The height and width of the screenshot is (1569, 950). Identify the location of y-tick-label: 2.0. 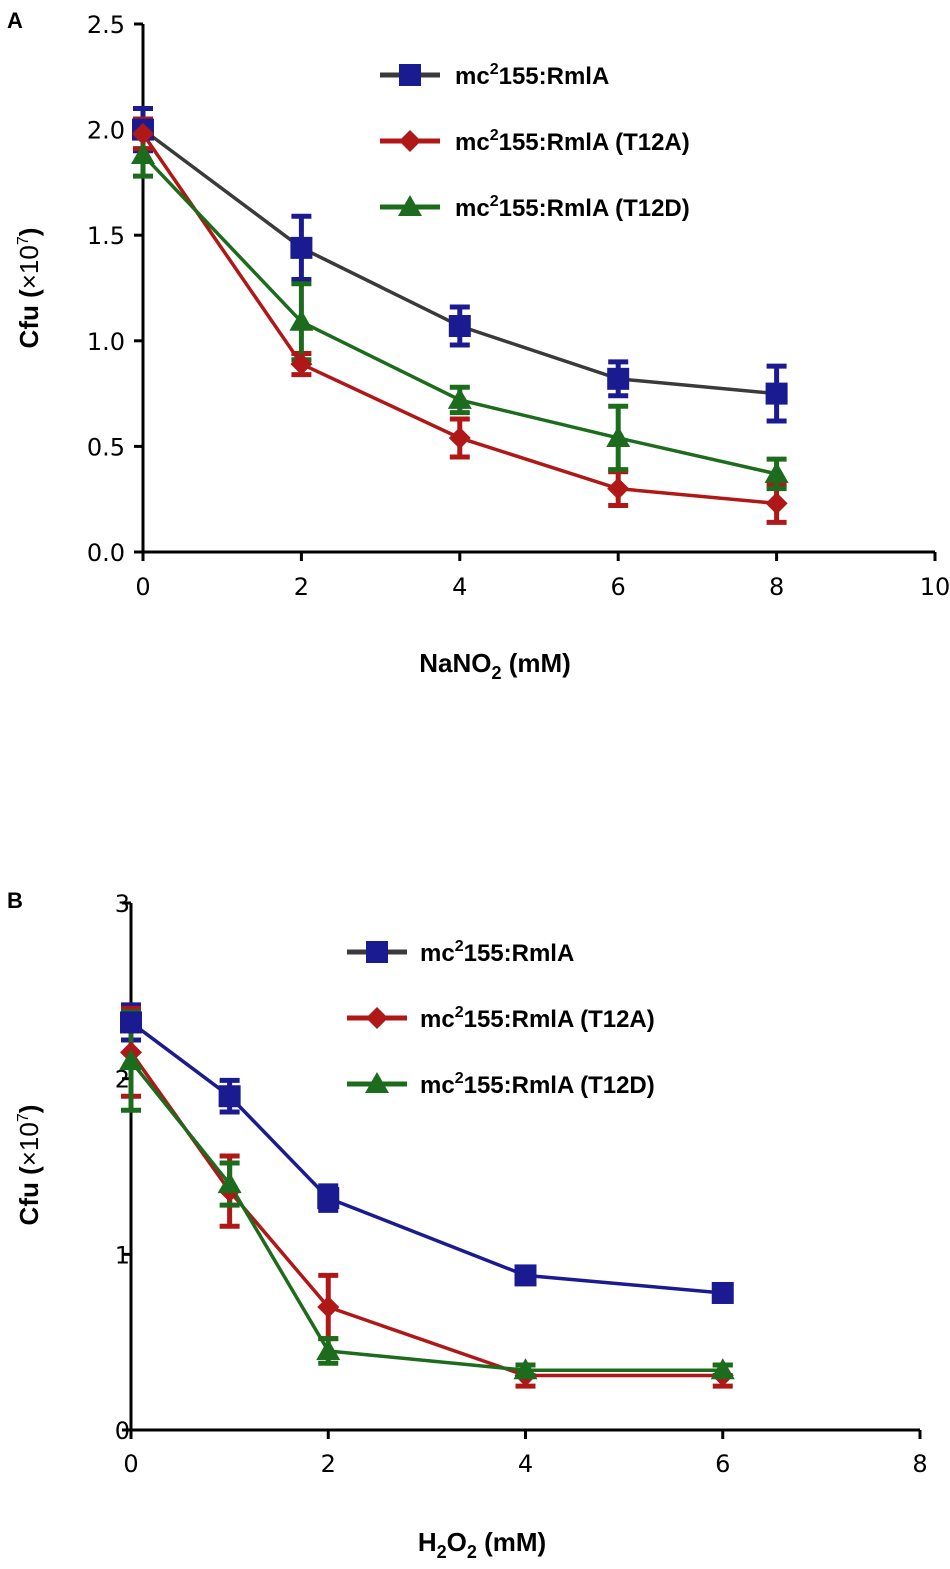
(106, 131).